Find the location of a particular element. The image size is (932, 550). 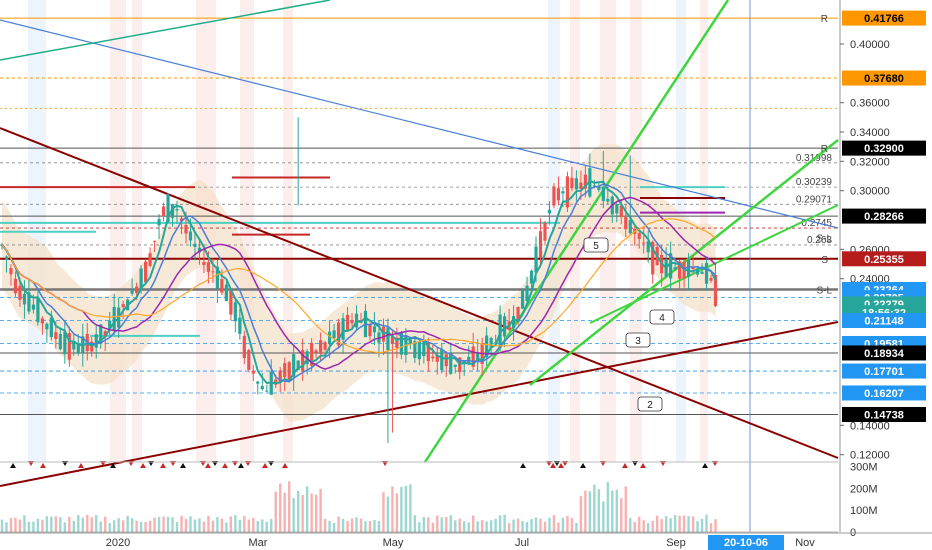

callout-label: 2 is located at coordinates (650, 405).